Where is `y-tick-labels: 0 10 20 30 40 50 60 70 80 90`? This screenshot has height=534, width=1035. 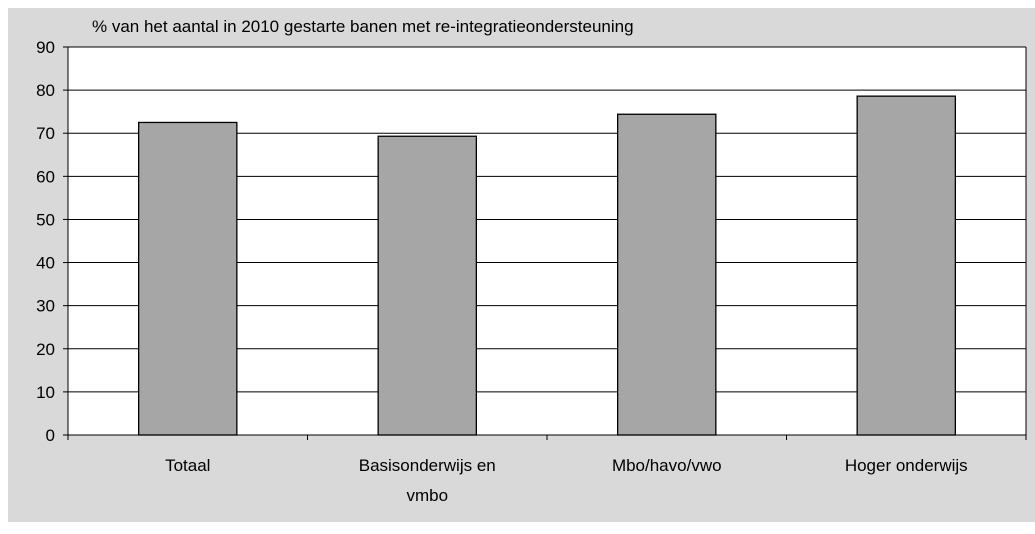 y-tick-labels: 0 10 20 30 40 50 60 70 80 90 is located at coordinates (45, 241).